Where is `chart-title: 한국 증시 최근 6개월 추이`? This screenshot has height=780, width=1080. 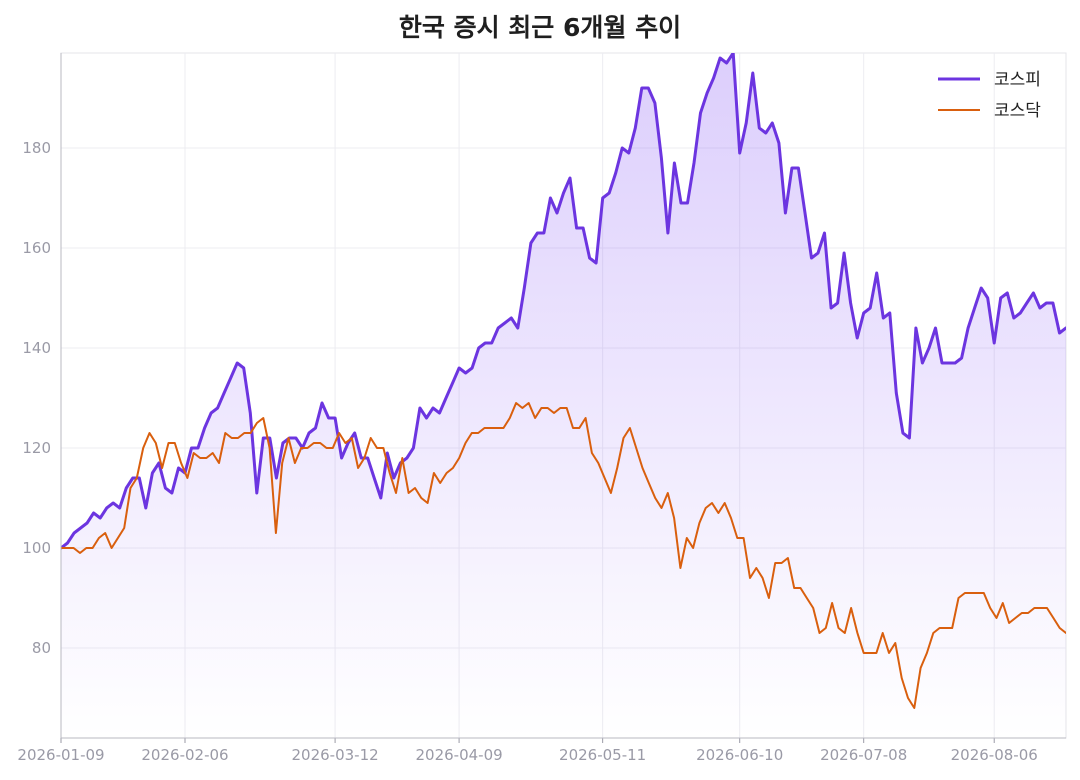
chart-title: 한국 증시 최근 6개월 추이 is located at coordinates (540, 27).